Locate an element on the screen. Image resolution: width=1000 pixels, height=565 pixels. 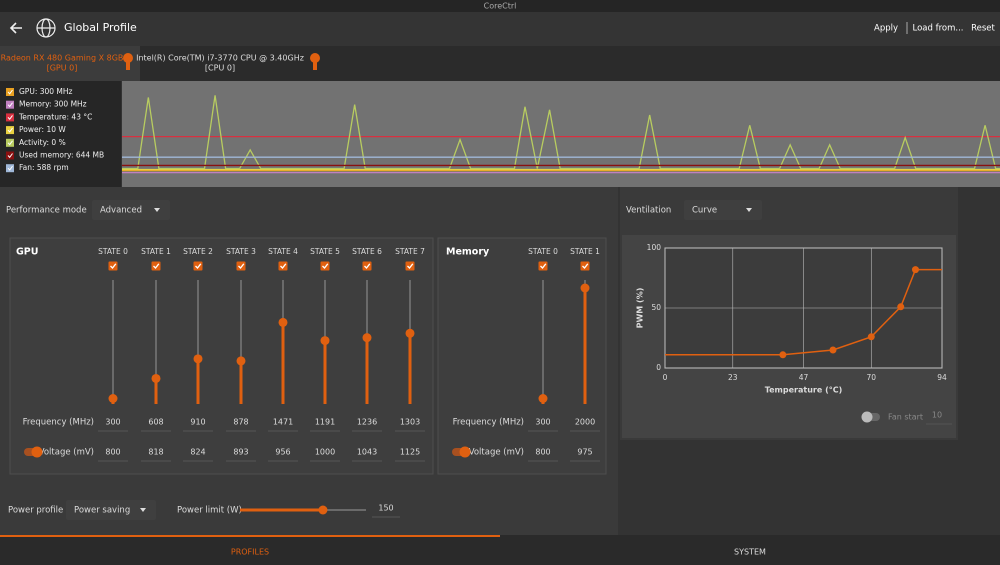
legend-label: Memory: 300 MHz is located at coordinates (53, 104).